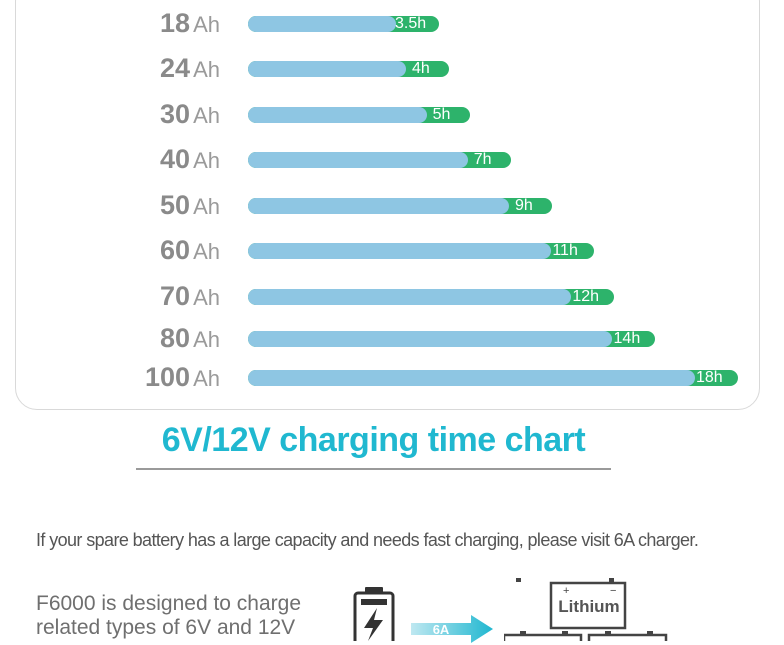 The width and height of the screenshot is (784, 645). Describe the element at coordinates (110, 24) in the screenshot. I see `capacity-label: 18 Ah` at that location.